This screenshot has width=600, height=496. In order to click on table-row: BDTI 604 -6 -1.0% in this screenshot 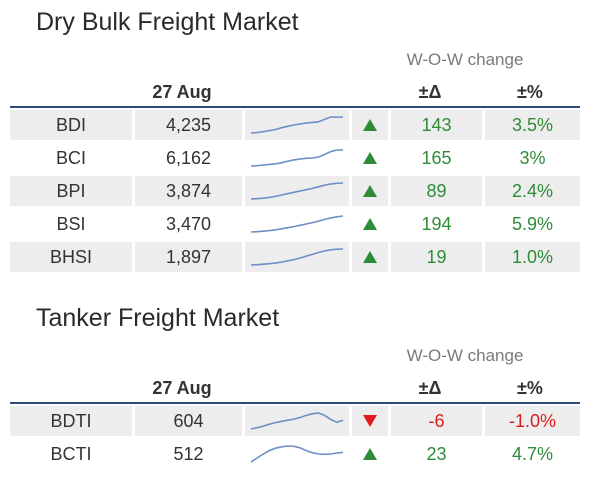, I will do `click(295, 421)`.